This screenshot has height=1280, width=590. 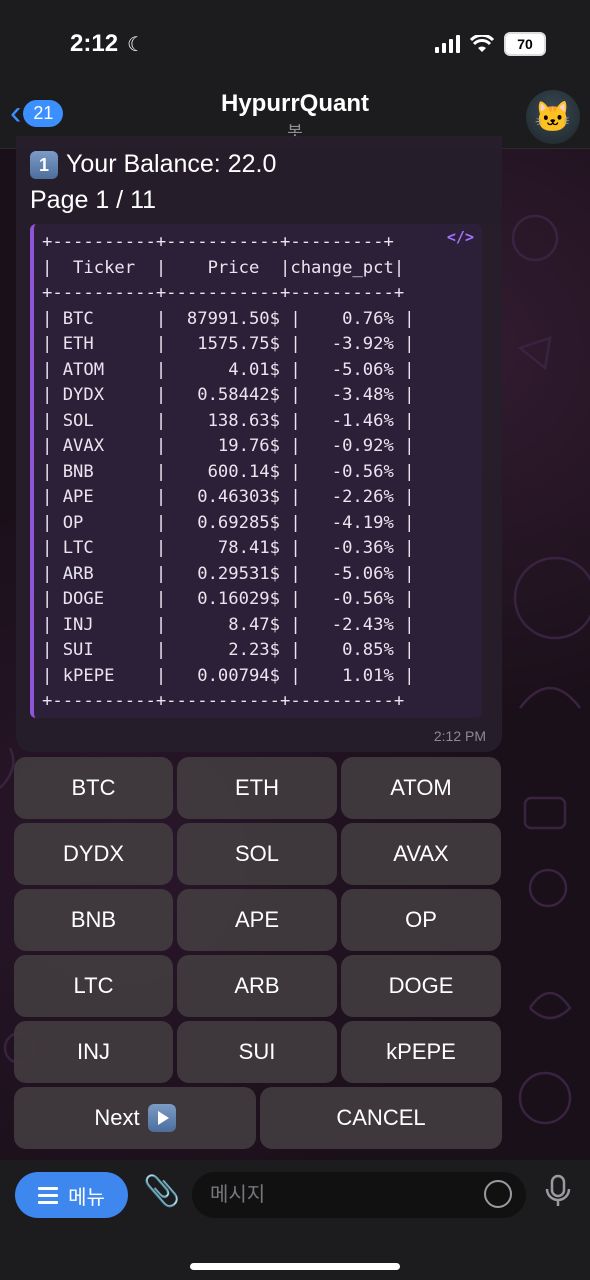 I want to click on balance-line: 1 Your Balance: 22.0, so click(x=153, y=164).